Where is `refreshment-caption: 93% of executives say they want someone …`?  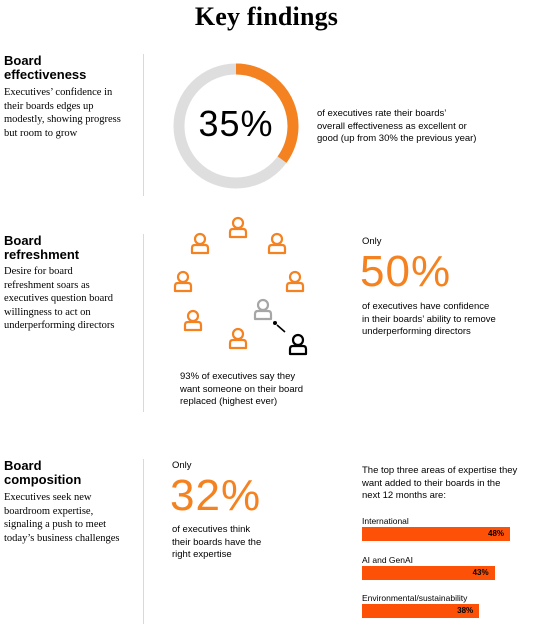 refreshment-caption: 93% of executives say they want someone … is located at coordinates (241, 390).